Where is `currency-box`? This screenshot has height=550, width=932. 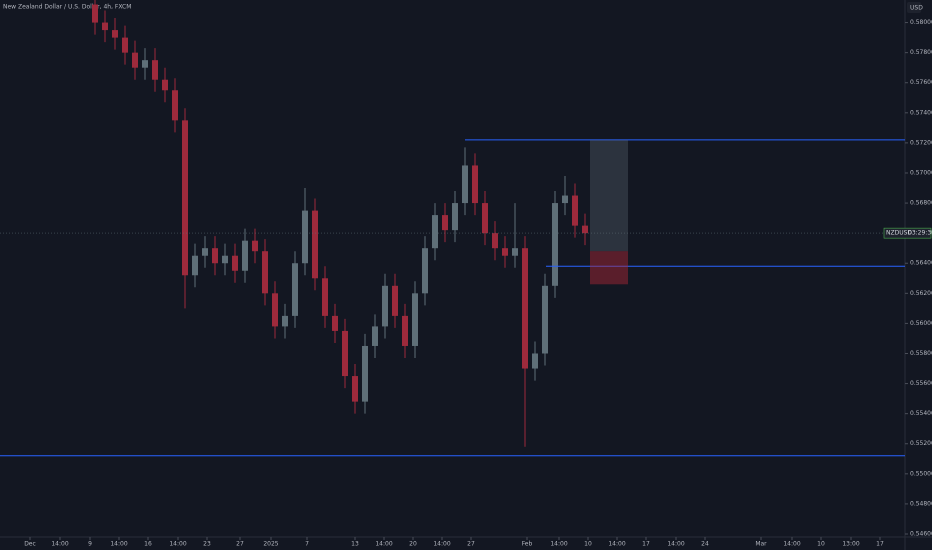
currency-box is located at coordinates (914, 7).